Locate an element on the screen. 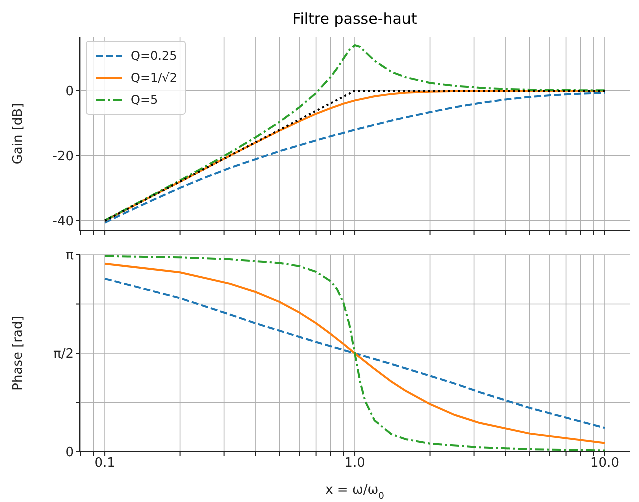 This screenshot has width=639, height=502. x-tick-label: 0.1 is located at coordinates (105, 464).